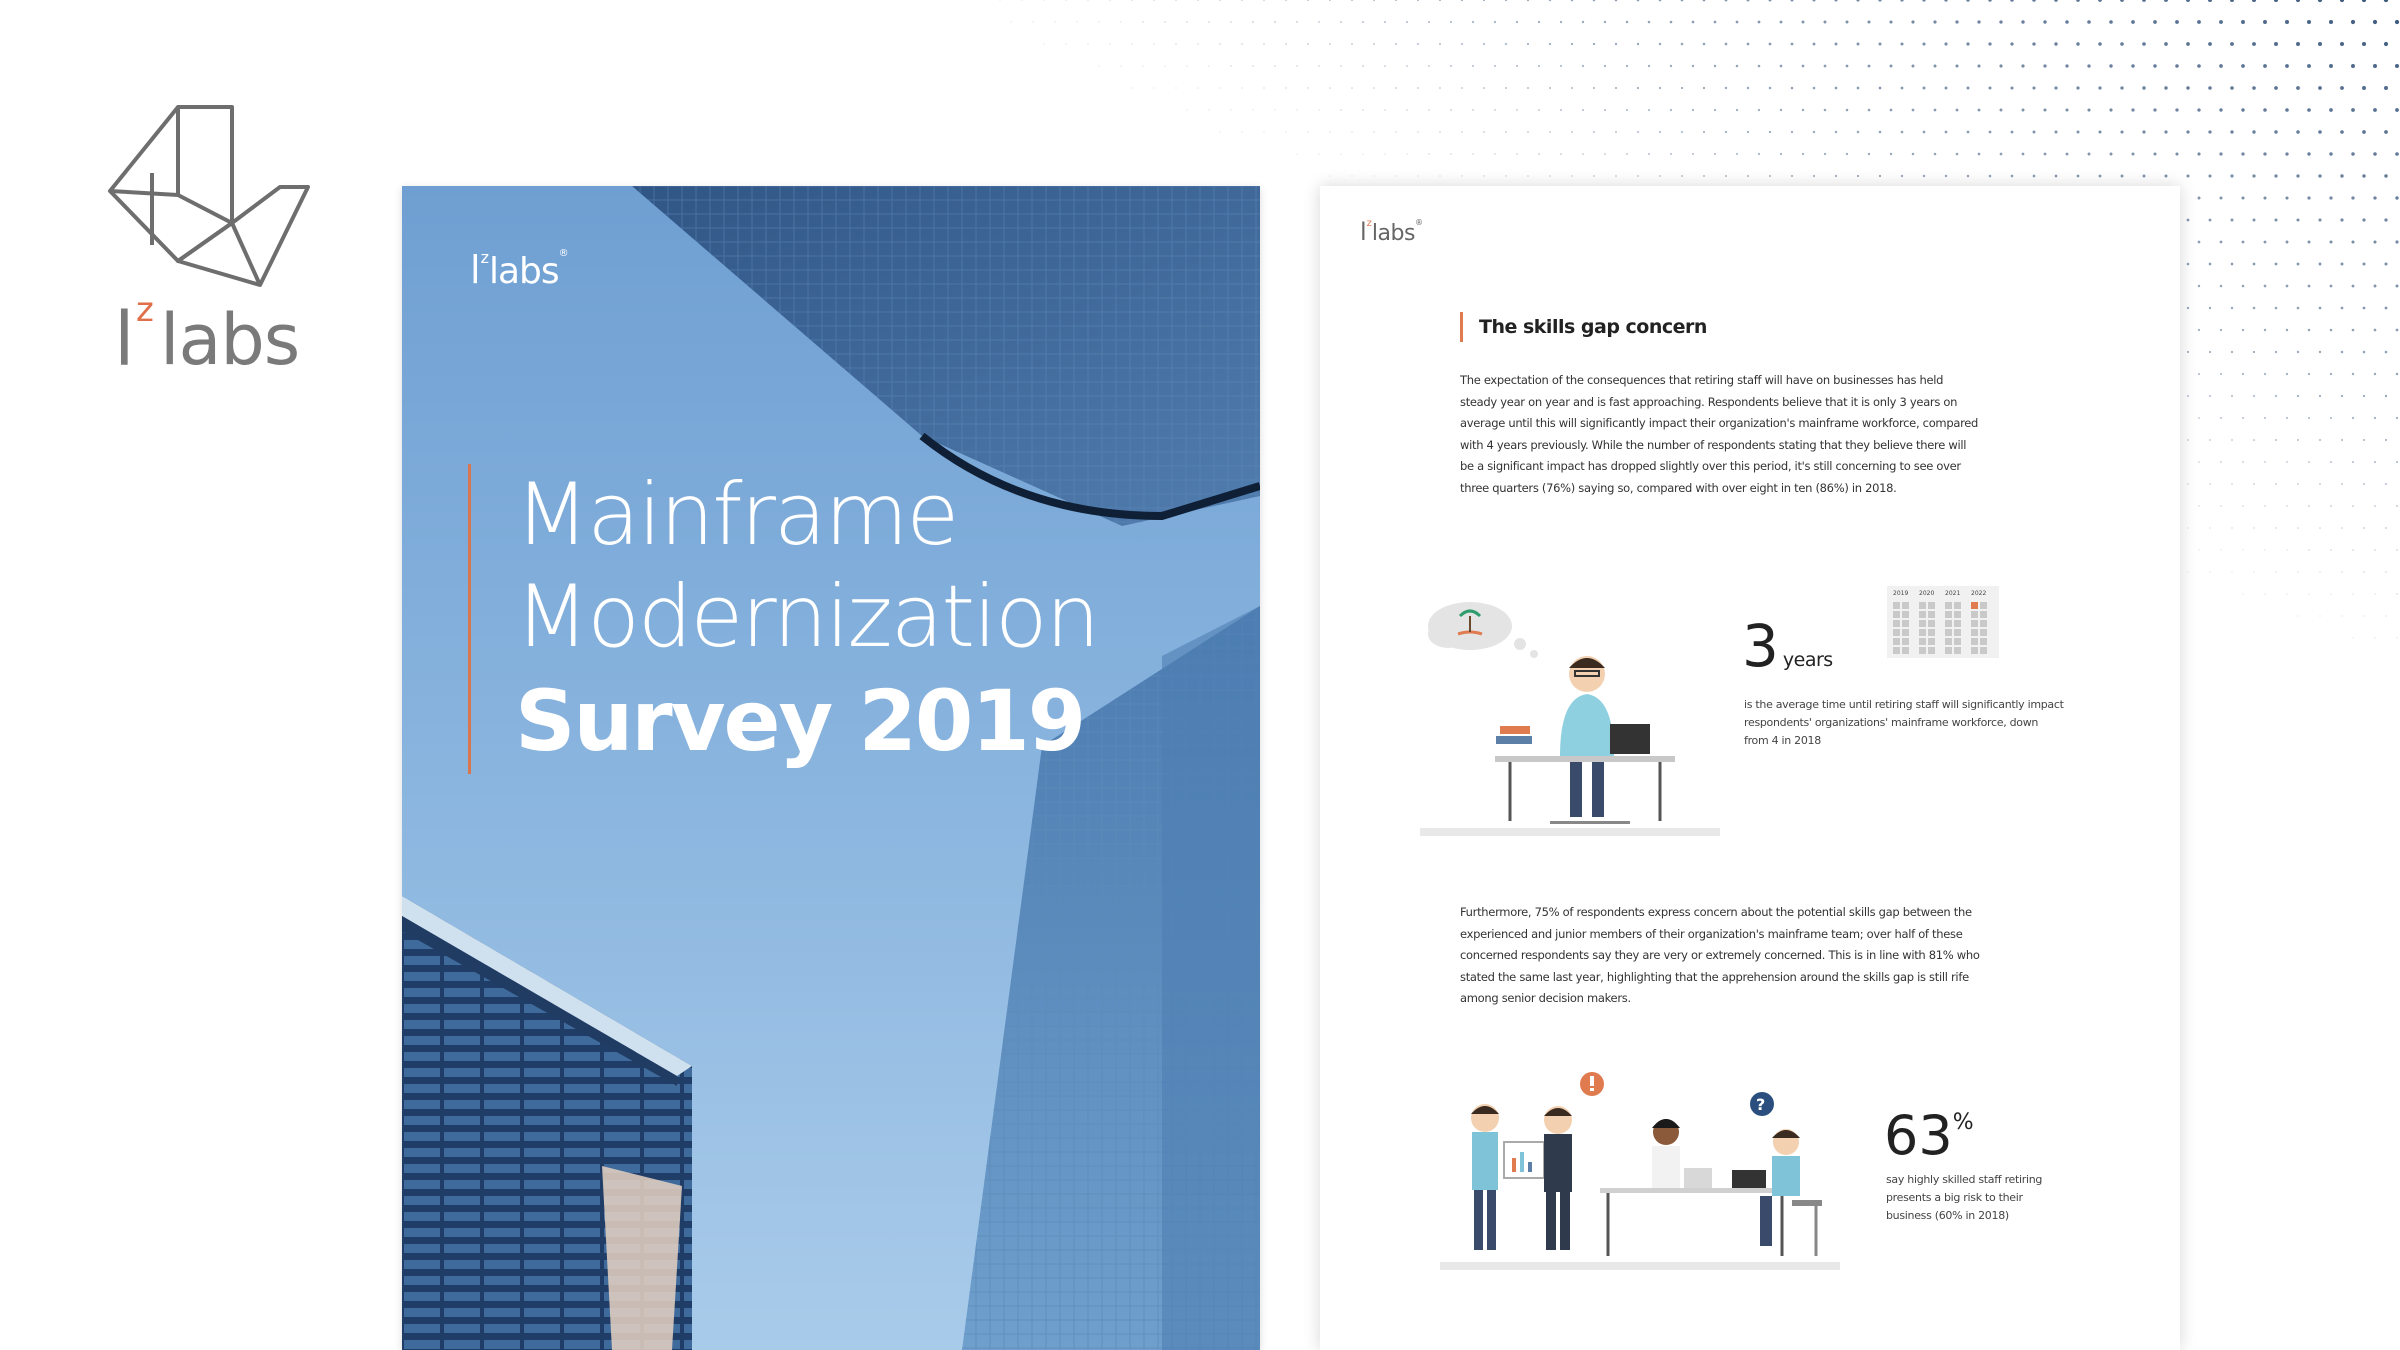  I want to click on cover-logo-z: z, so click(484, 257).